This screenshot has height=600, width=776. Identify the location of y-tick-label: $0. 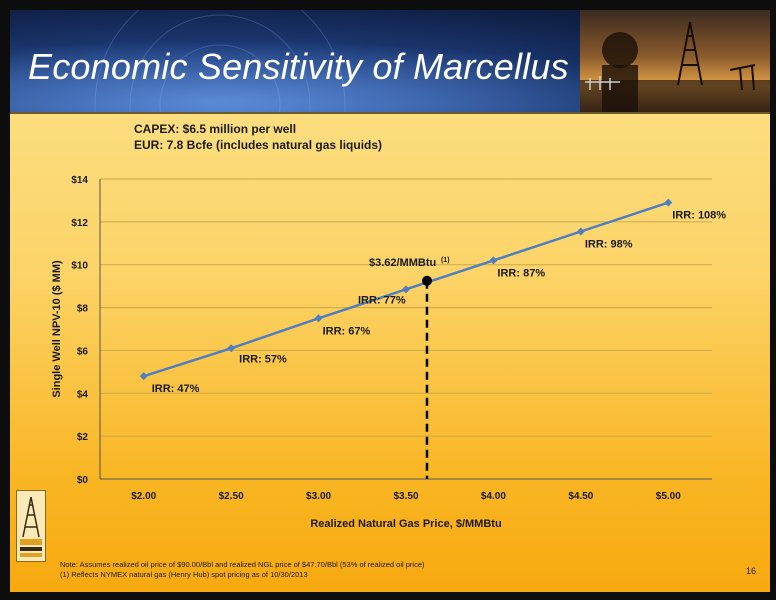
(83, 480).